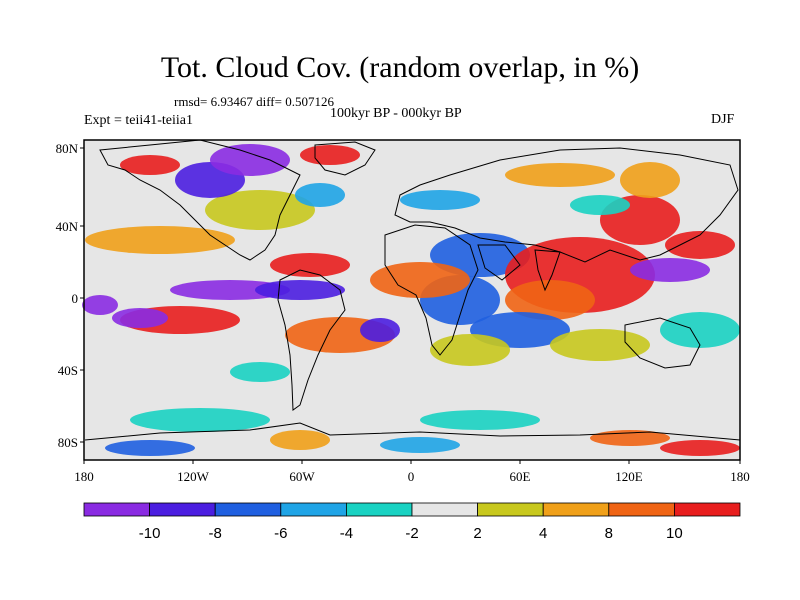 This screenshot has width=800, height=600. I want to click on latitude-axis: 80N 40N 0 40S 80S, so click(70, 295).